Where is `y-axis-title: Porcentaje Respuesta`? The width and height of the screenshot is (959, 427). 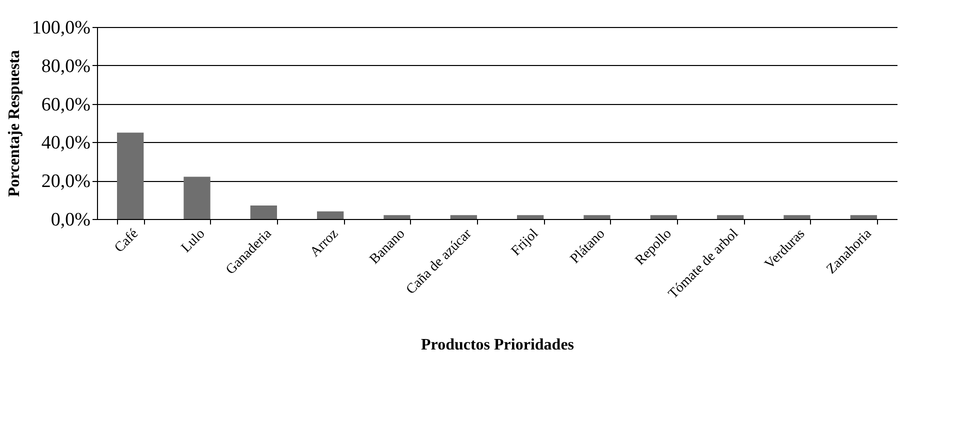
y-axis-title: Porcentaje Respuesta is located at coordinates (14, 123).